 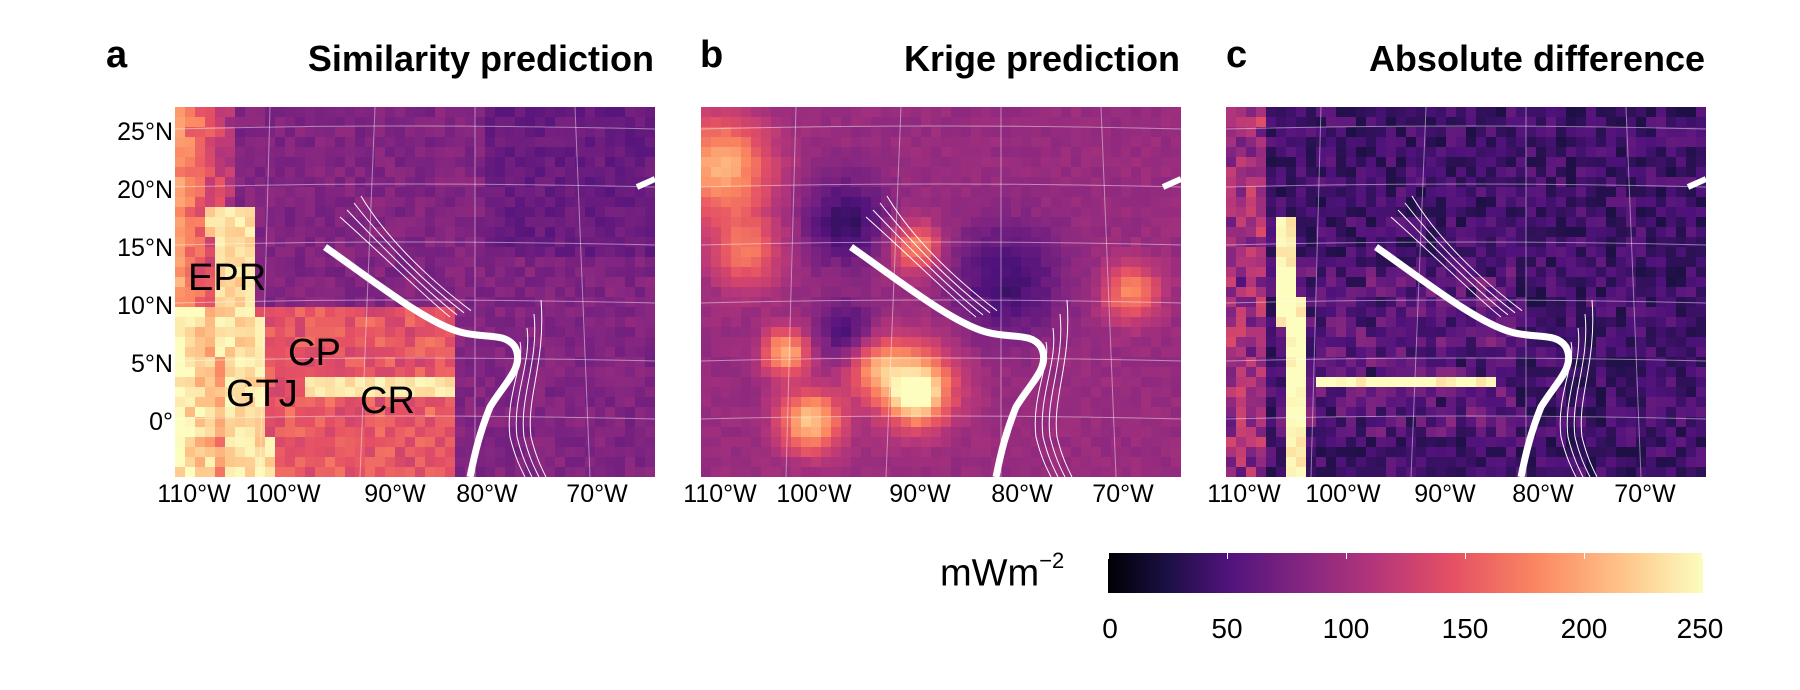 I want to click on colorbar-tick-150: 150, so click(x=1465, y=628).